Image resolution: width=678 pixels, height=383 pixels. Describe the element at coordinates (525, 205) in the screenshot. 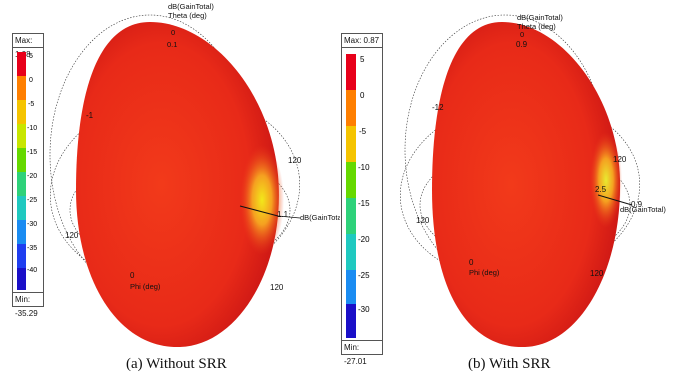

I see `grid-circle` at that location.